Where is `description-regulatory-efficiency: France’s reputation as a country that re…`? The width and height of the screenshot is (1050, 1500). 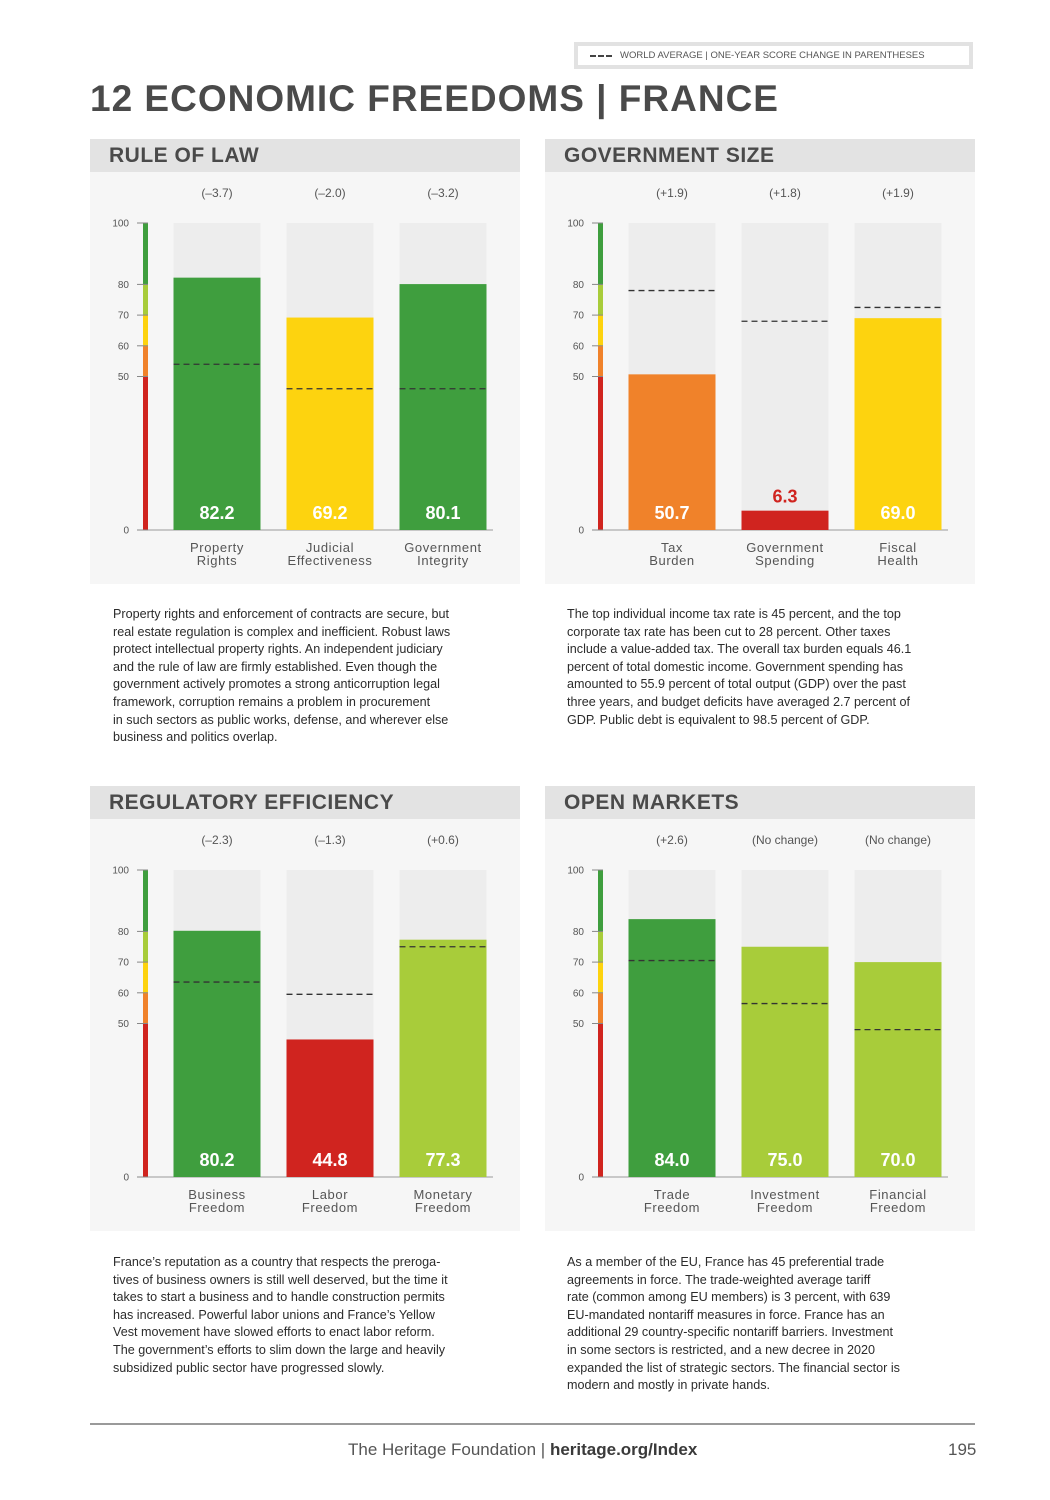 description-regulatory-efficiency: France’s reputation as a country that re… is located at coordinates (308, 1315).